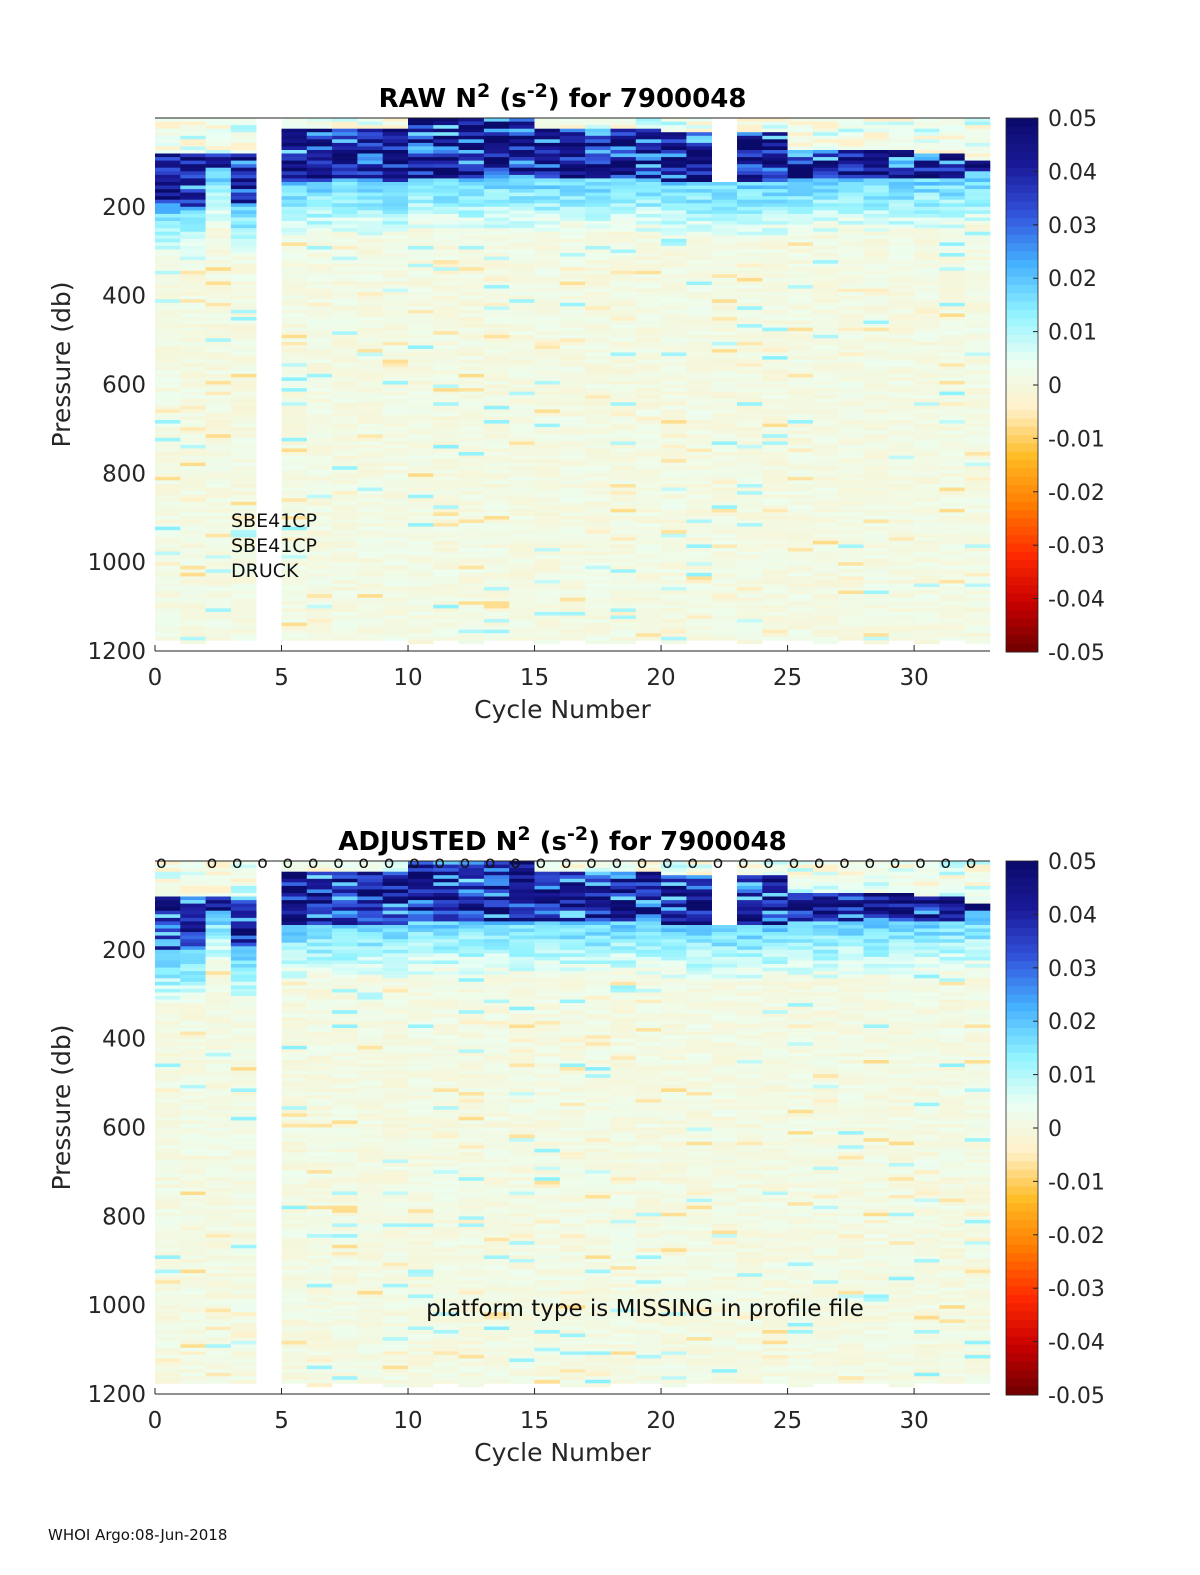 Image resolution: width=1200 pixels, height=1575 pixels. What do you see at coordinates (124, 386) in the screenshot?
I see `y-tick-label: 600` at bounding box center [124, 386].